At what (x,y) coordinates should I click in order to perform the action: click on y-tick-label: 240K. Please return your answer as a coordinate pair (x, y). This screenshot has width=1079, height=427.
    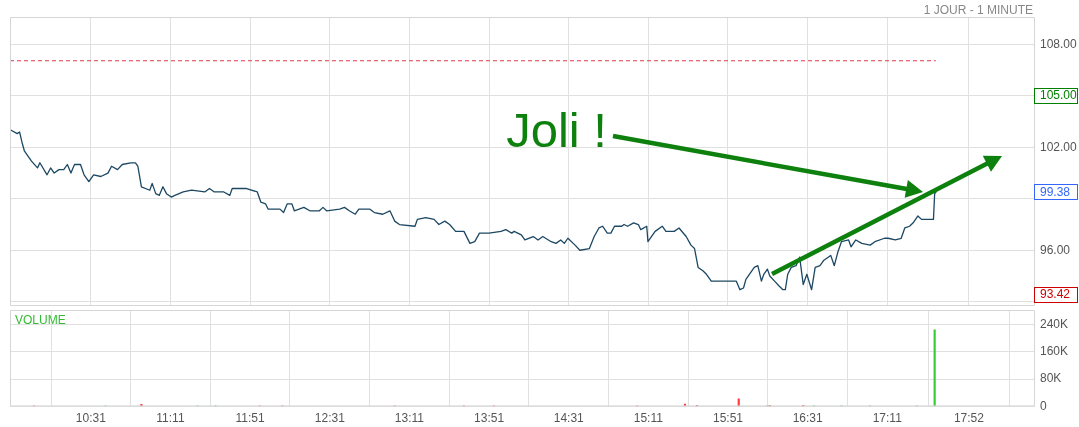
    Looking at the image, I should click on (1054, 323).